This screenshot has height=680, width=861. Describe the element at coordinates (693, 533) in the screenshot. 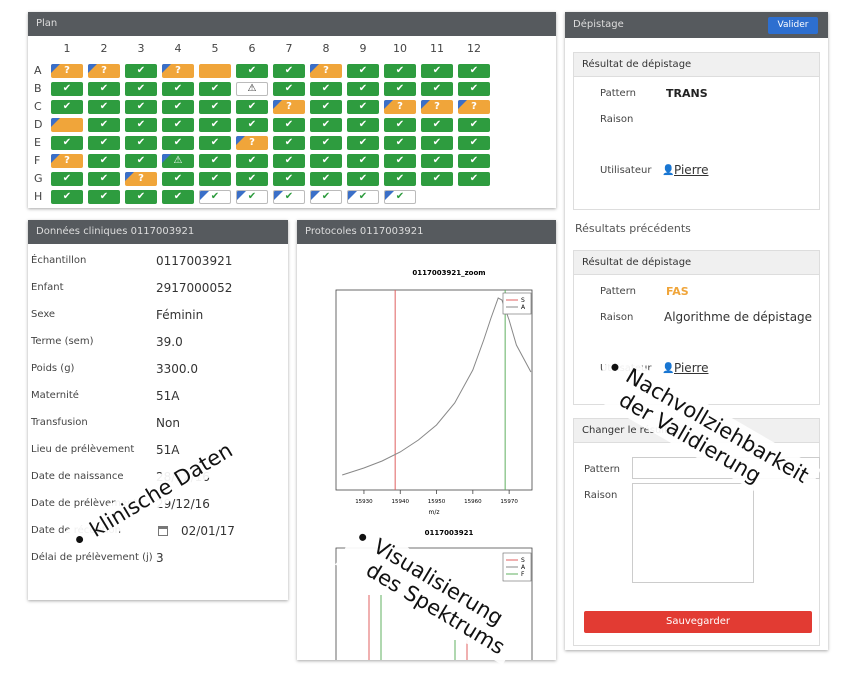

I see `reason-textarea` at that location.